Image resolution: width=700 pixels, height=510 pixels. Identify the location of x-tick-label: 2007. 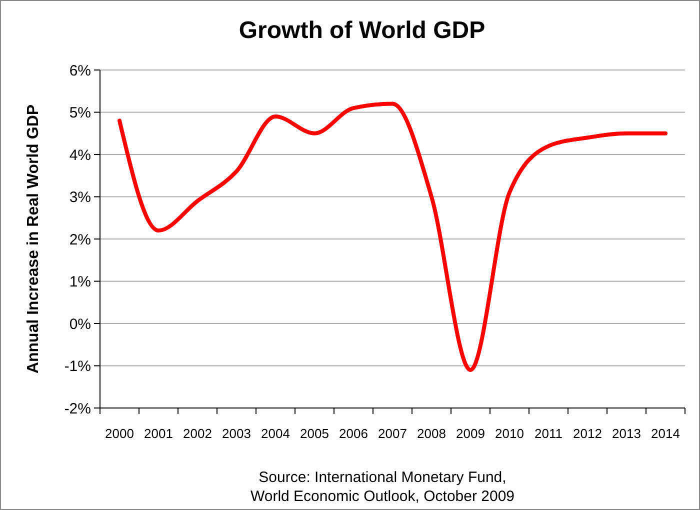
(392, 433).